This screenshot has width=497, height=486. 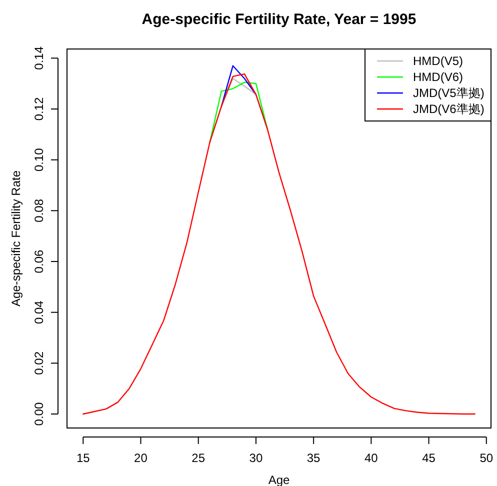 What do you see at coordinates (279, 19) in the screenshot?
I see `chart-title: Age-specific Fertility Rate, Year = 1995` at bounding box center [279, 19].